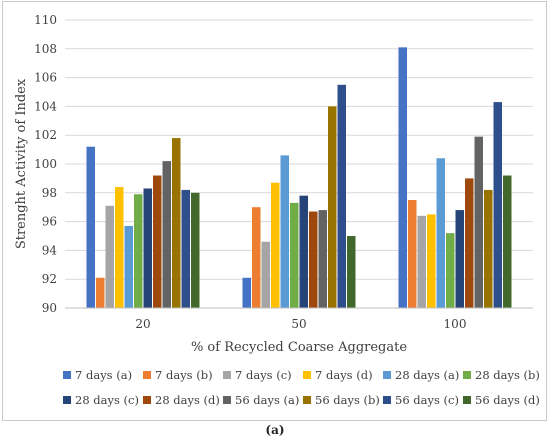  I want to click on x-axis-title: % of Recycled Coarse Aggregate, so click(299, 347).